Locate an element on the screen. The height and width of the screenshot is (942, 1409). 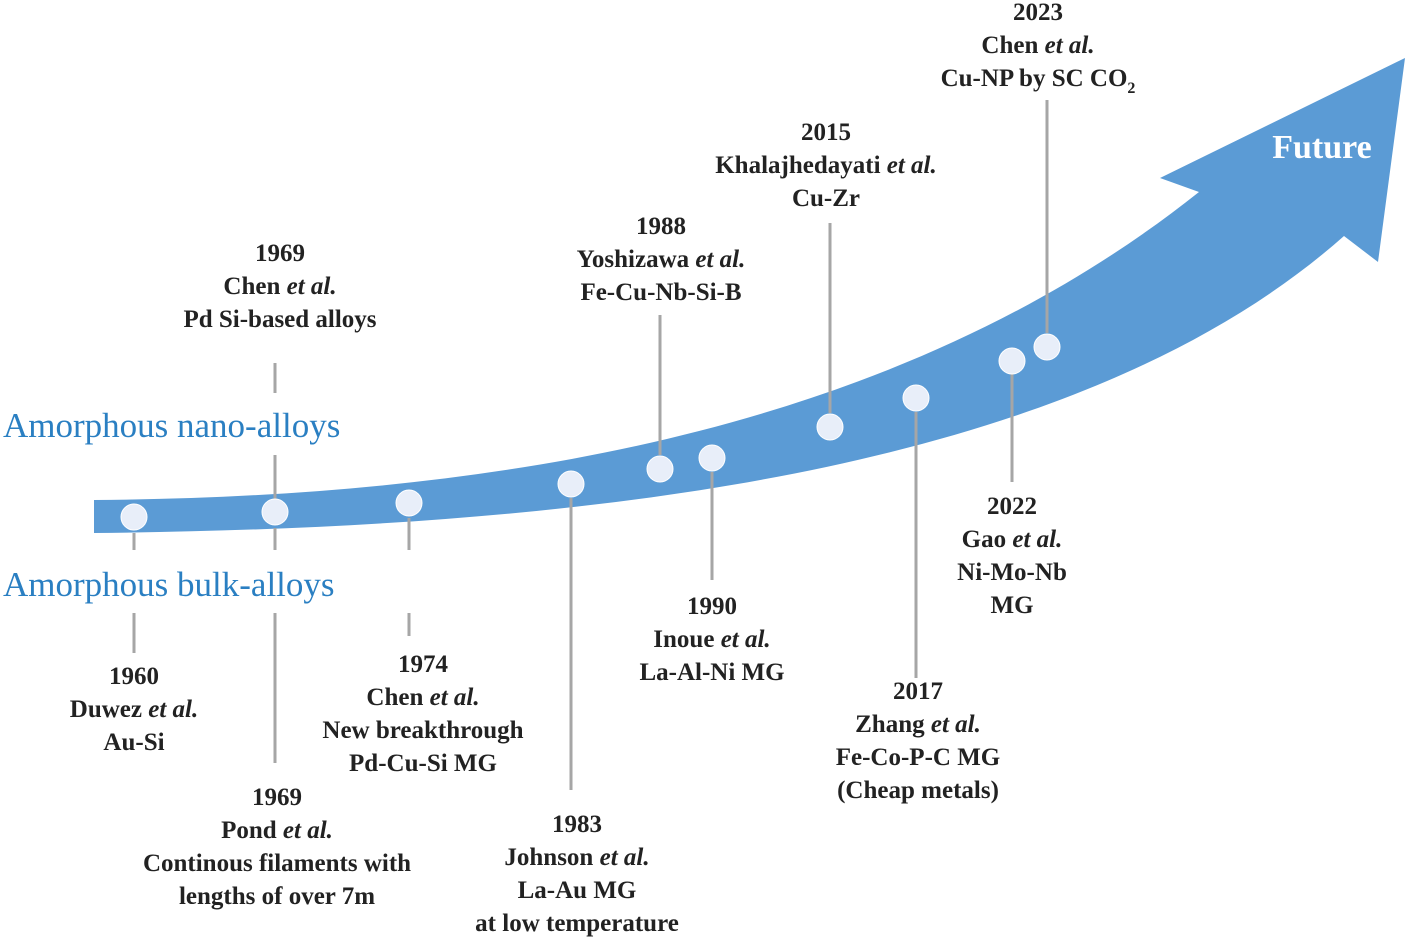
event-text: Gao is located at coordinates (987, 539).